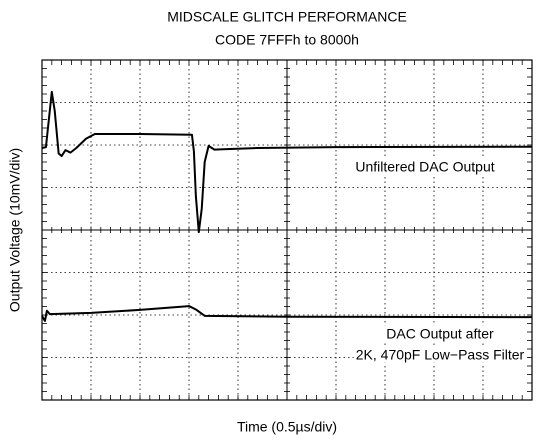 The image size is (536, 442). Describe the element at coordinates (287, 40) in the screenshot. I see `chart-subtitle: CODE 7FFFh to 8000h` at that location.